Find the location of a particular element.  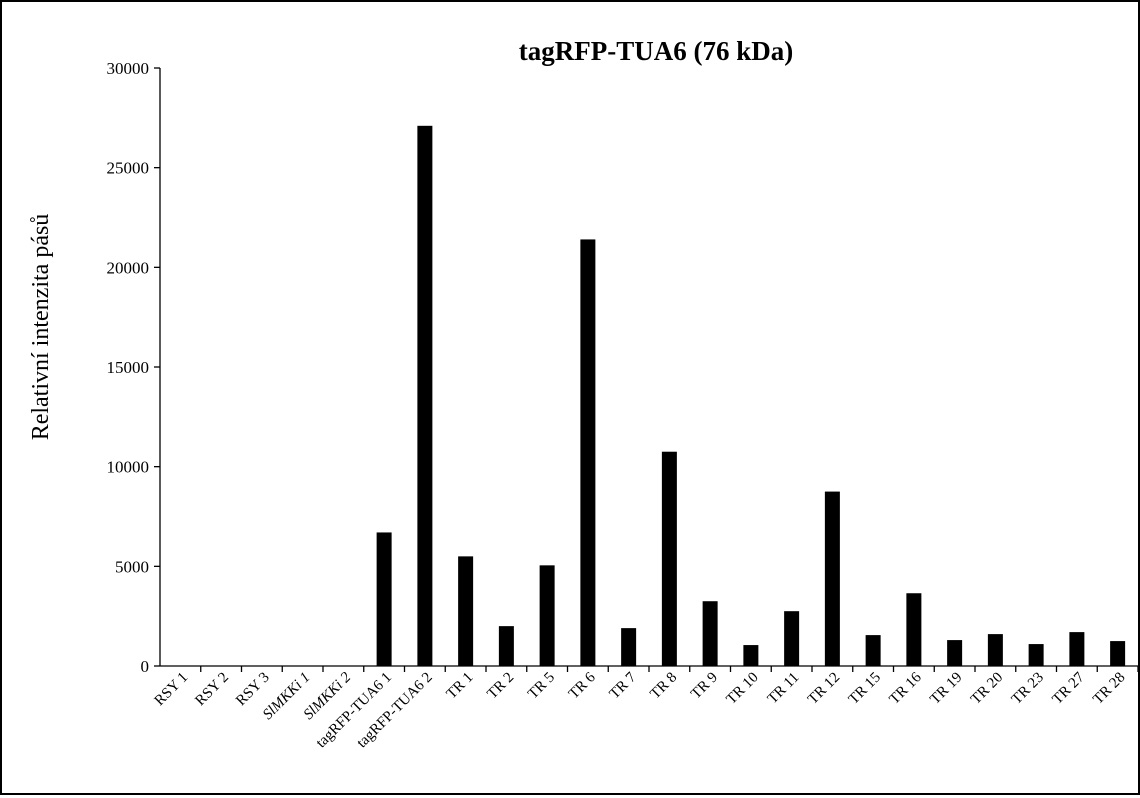

x-tick-label: TR 23 is located at coordinates (1028, 689).